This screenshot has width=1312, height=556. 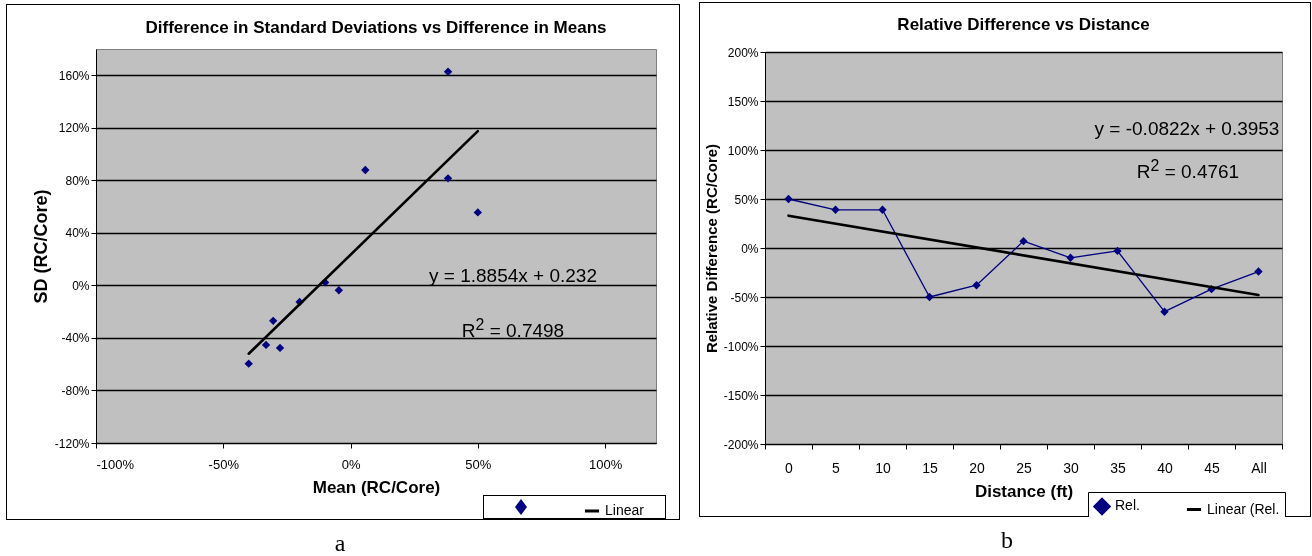 I want to click on text: b, so click(x=1007, y=540).